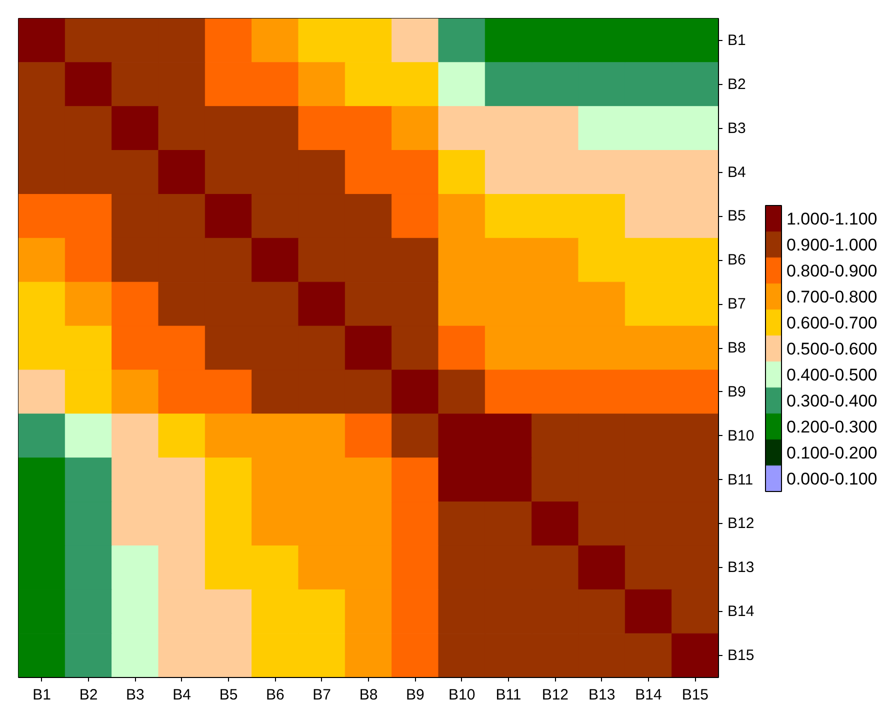  What do you see at coordinates (832, 375) in the screenshot?
I see `color-bar-label: 0.400-0.500` at bounding box center [832, 375].